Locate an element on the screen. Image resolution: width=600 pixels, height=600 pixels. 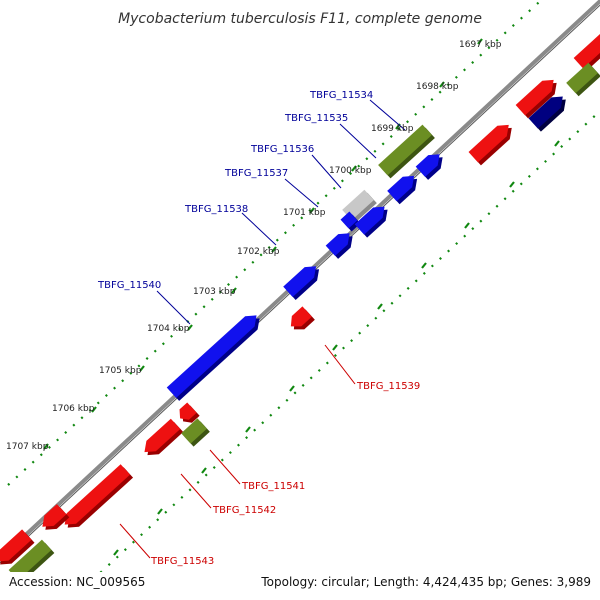
gene-label-tbfg-11534: TBFG_11534 is located at coordinates (341, 95).